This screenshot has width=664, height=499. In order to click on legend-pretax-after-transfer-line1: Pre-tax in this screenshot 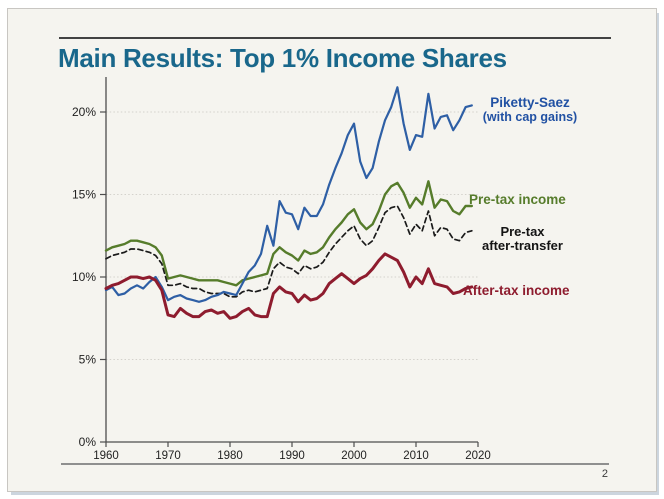, I will do `click(522, 231)`.